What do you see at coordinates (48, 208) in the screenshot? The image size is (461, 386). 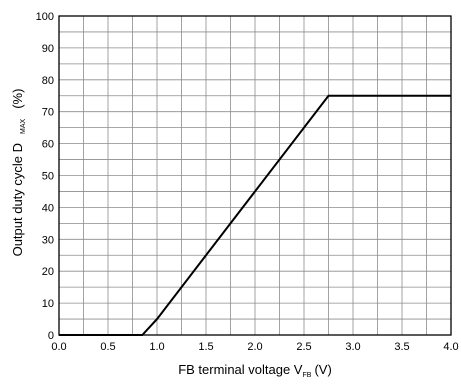 I see `y-tick-label: 40` at bounding box center [48, 208].